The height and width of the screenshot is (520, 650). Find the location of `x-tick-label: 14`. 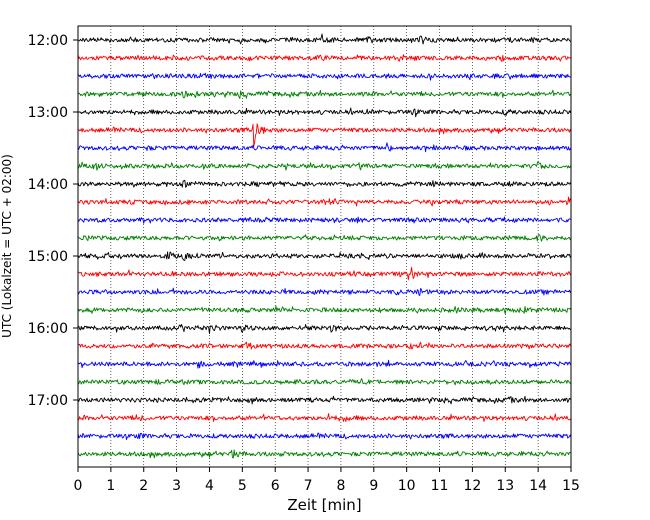

x-tick-label: 14 is located at coordinates (538, 486).